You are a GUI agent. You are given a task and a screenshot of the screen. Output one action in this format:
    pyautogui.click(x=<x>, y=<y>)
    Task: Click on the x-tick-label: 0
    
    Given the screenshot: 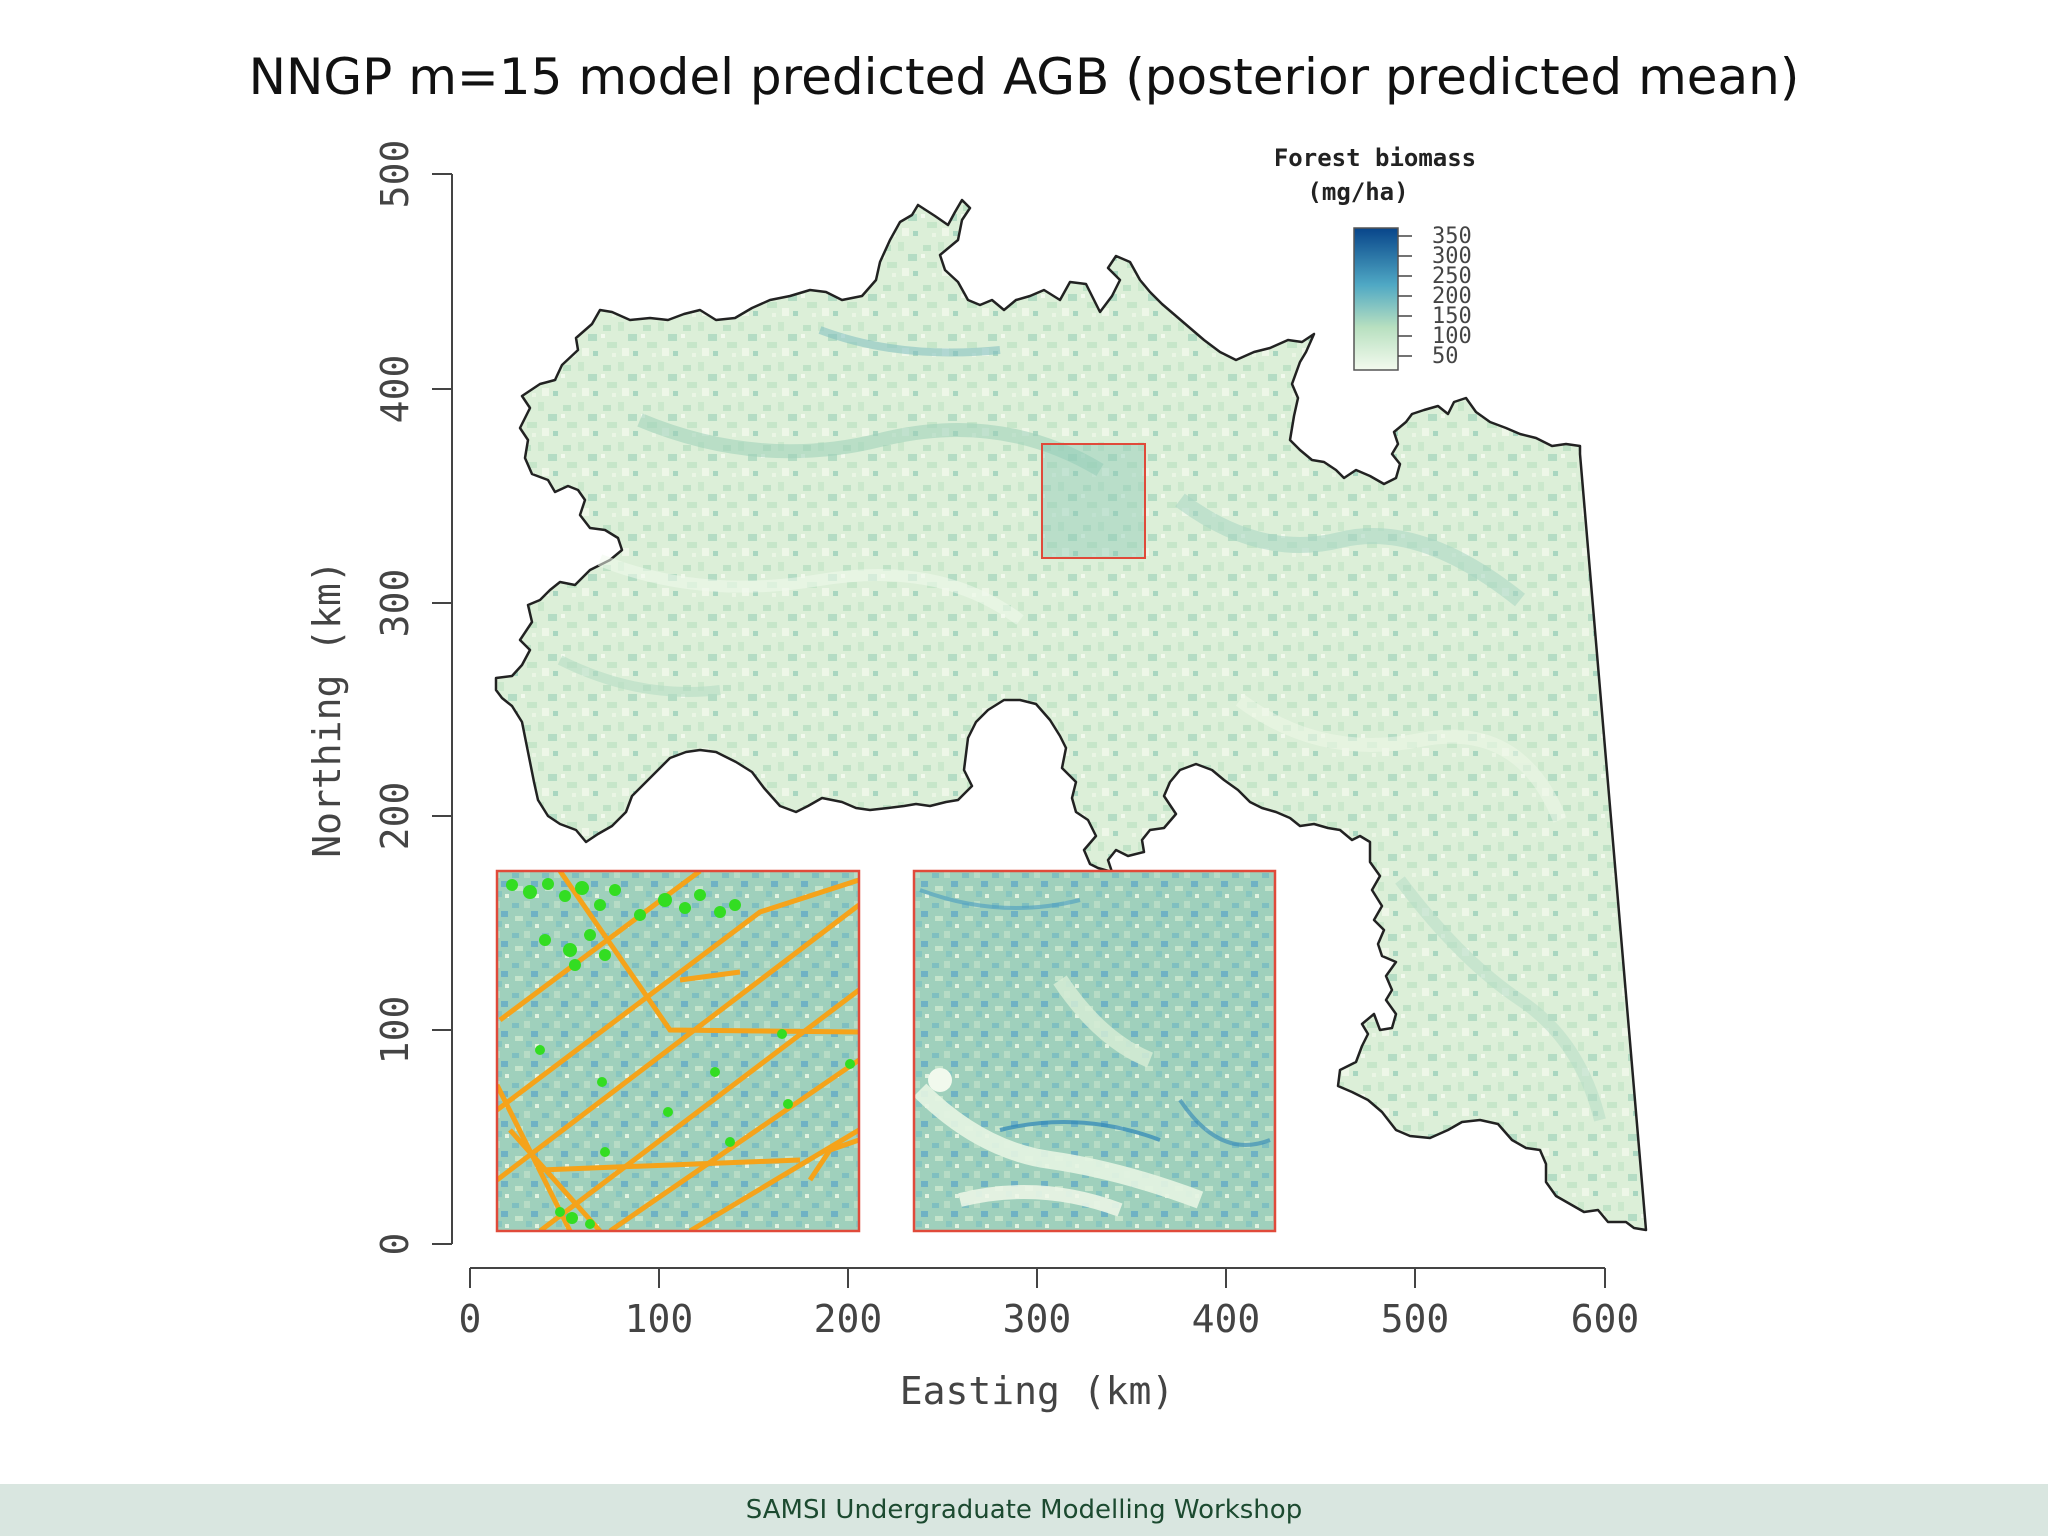 What is the action you would take?
    pyautogui.click(x=470, y=1319)
    